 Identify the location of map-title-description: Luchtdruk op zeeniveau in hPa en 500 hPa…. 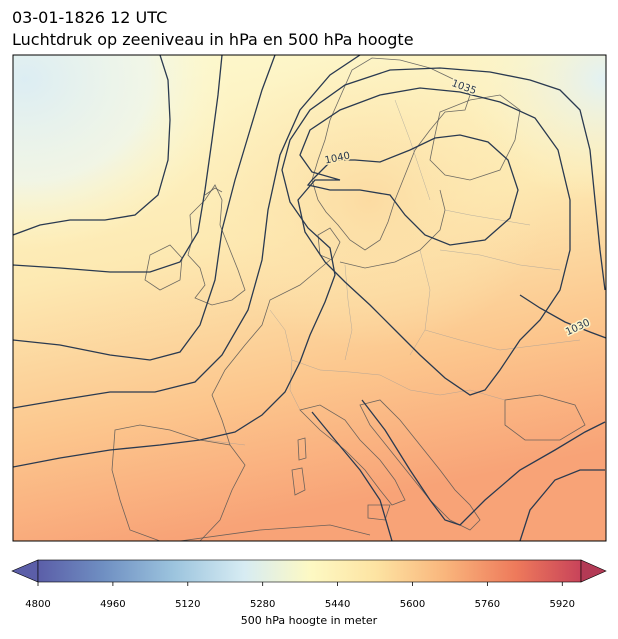
(213, 39).